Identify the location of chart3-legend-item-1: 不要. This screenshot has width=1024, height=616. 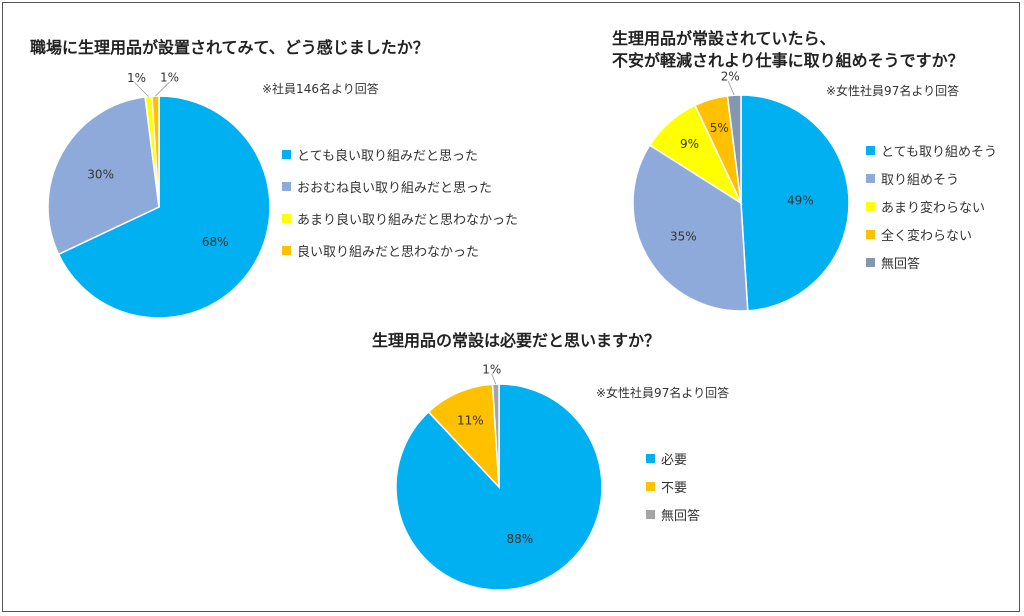
(673, 486).